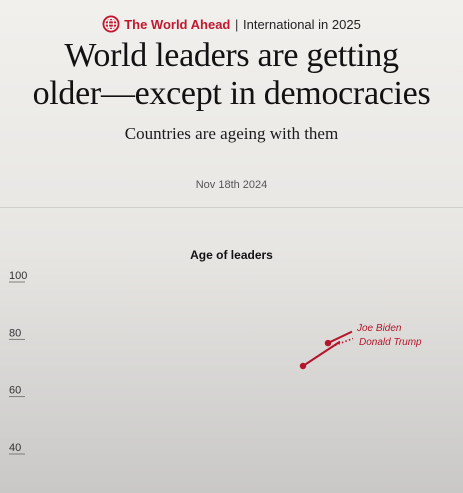 The image size is (463, 493). What do you see at coordinates (231, 185) in the screenshot?
I see `publish-date: Nov 18th 2024` at bounding box center [231, 185].